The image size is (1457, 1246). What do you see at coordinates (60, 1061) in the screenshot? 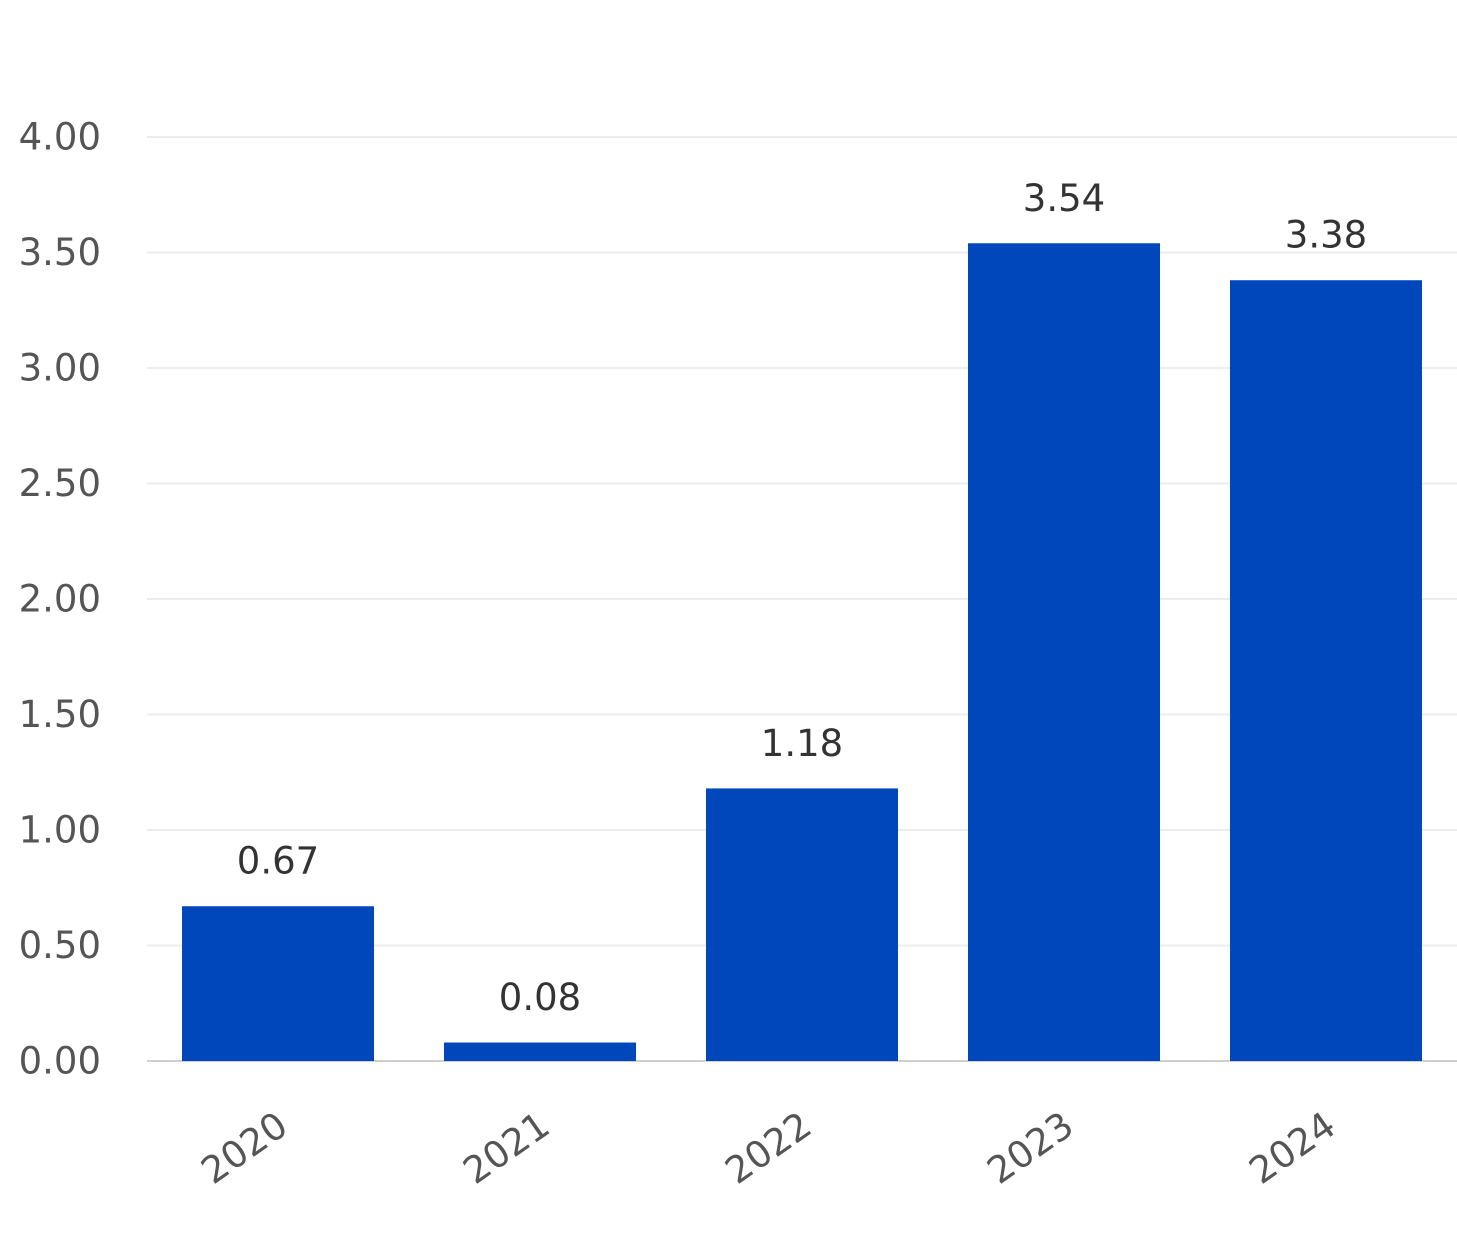
I see `y-tick-label: 0.00` at bounding box center [60, 1061].